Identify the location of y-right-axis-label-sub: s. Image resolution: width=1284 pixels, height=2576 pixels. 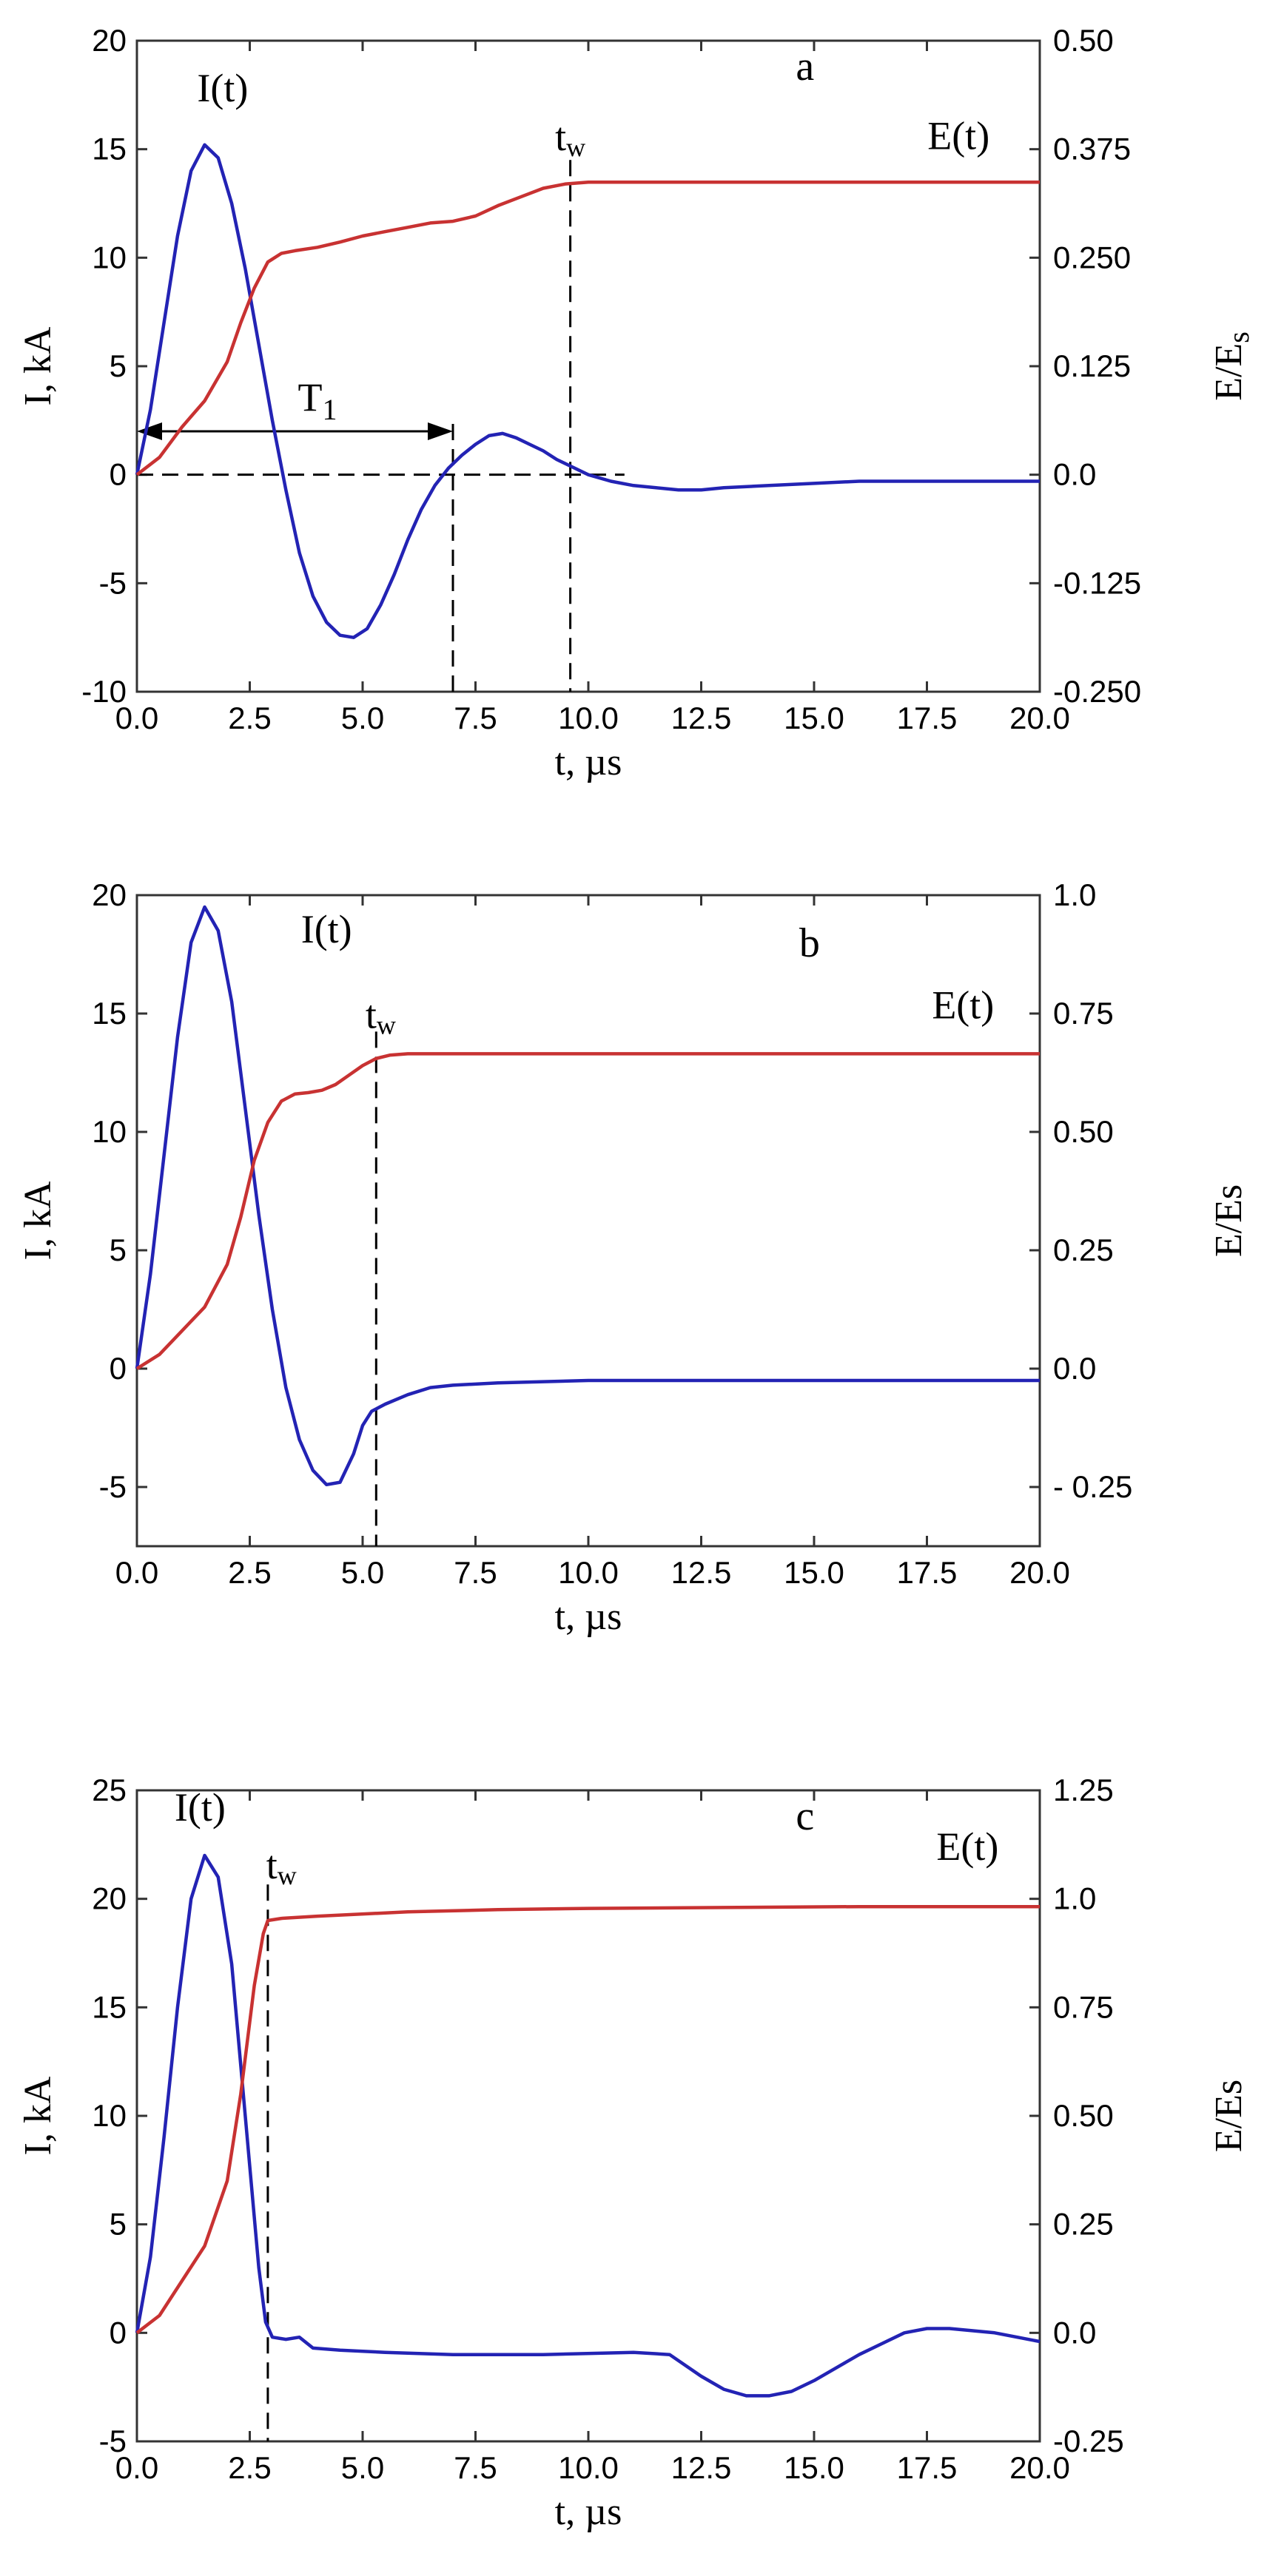
(1238, 337).